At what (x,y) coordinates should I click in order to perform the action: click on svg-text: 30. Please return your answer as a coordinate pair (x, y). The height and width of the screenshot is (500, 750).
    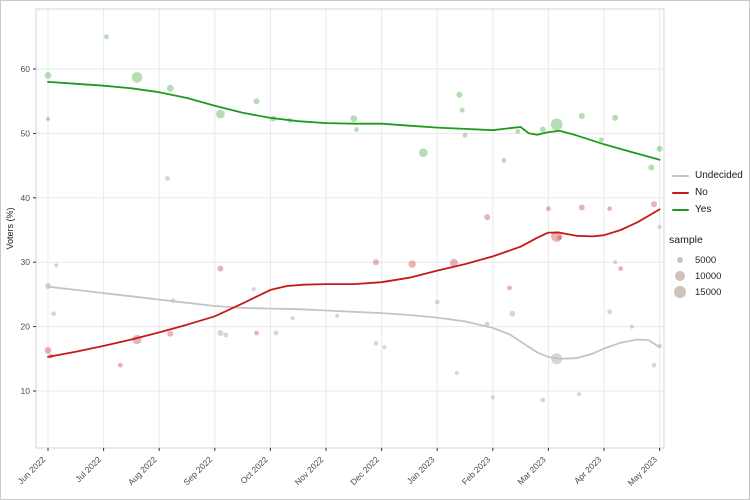
    Looking at the image, I should click on (26, 262).